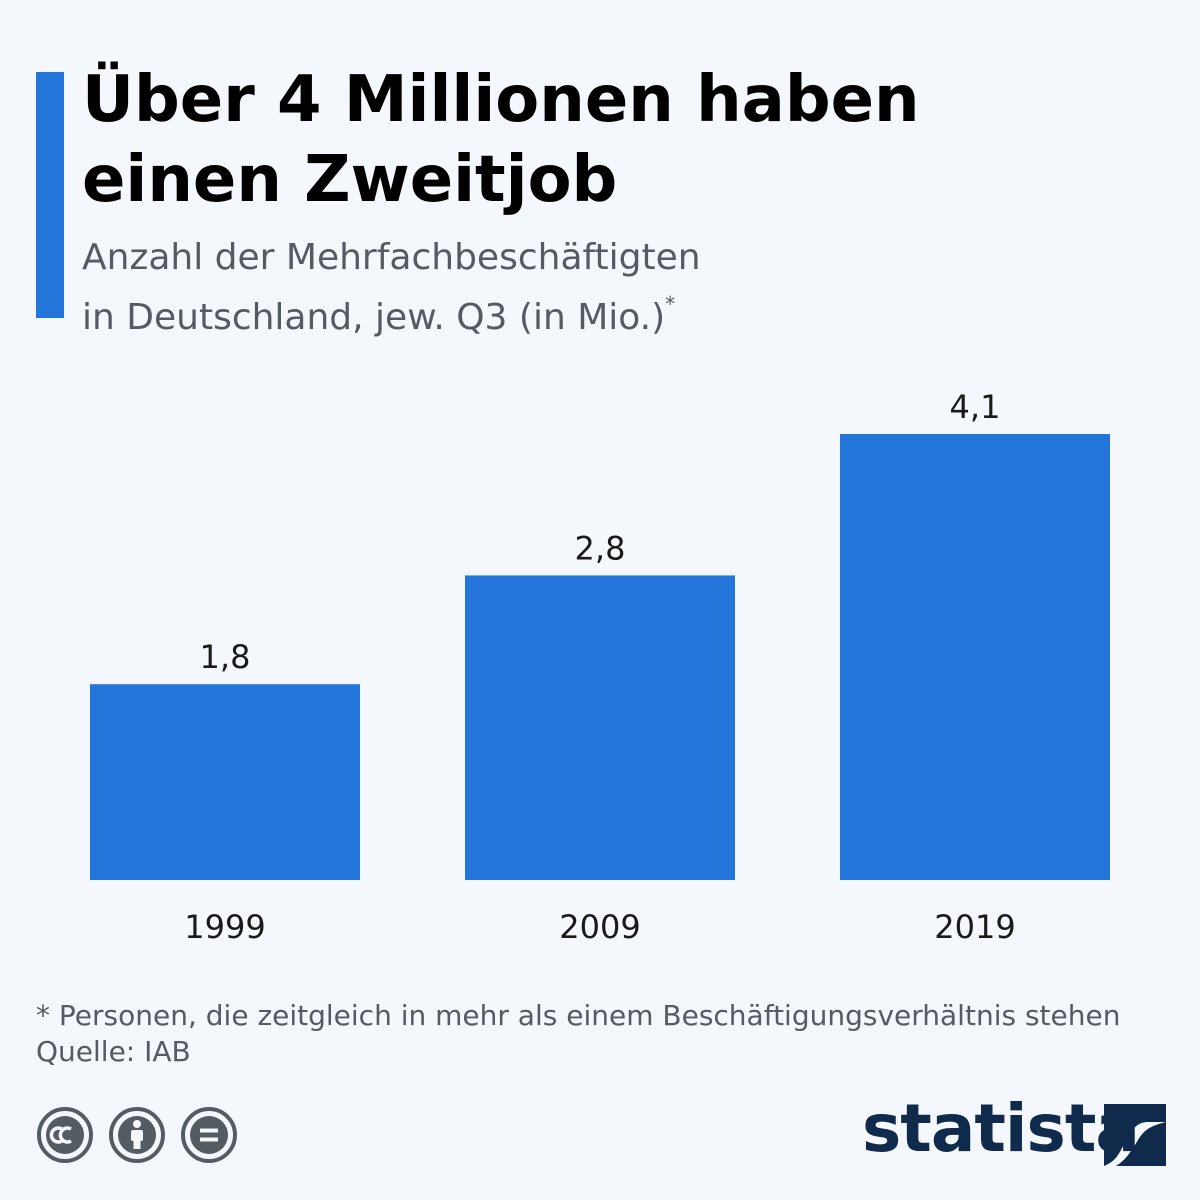 This screenshot has width=1200, height=1200. I want to click on category-label-2019: 2019, so click(974, 924).